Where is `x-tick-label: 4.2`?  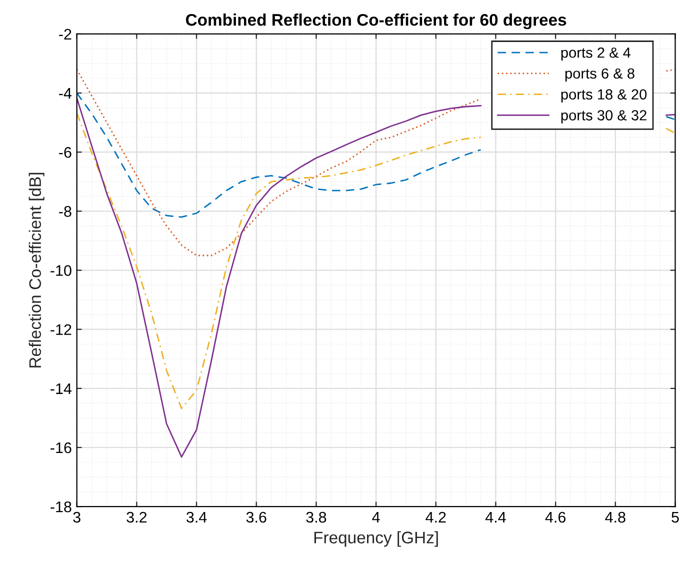 x-tick-label: 4.2 is located at coordinates (436, 517).